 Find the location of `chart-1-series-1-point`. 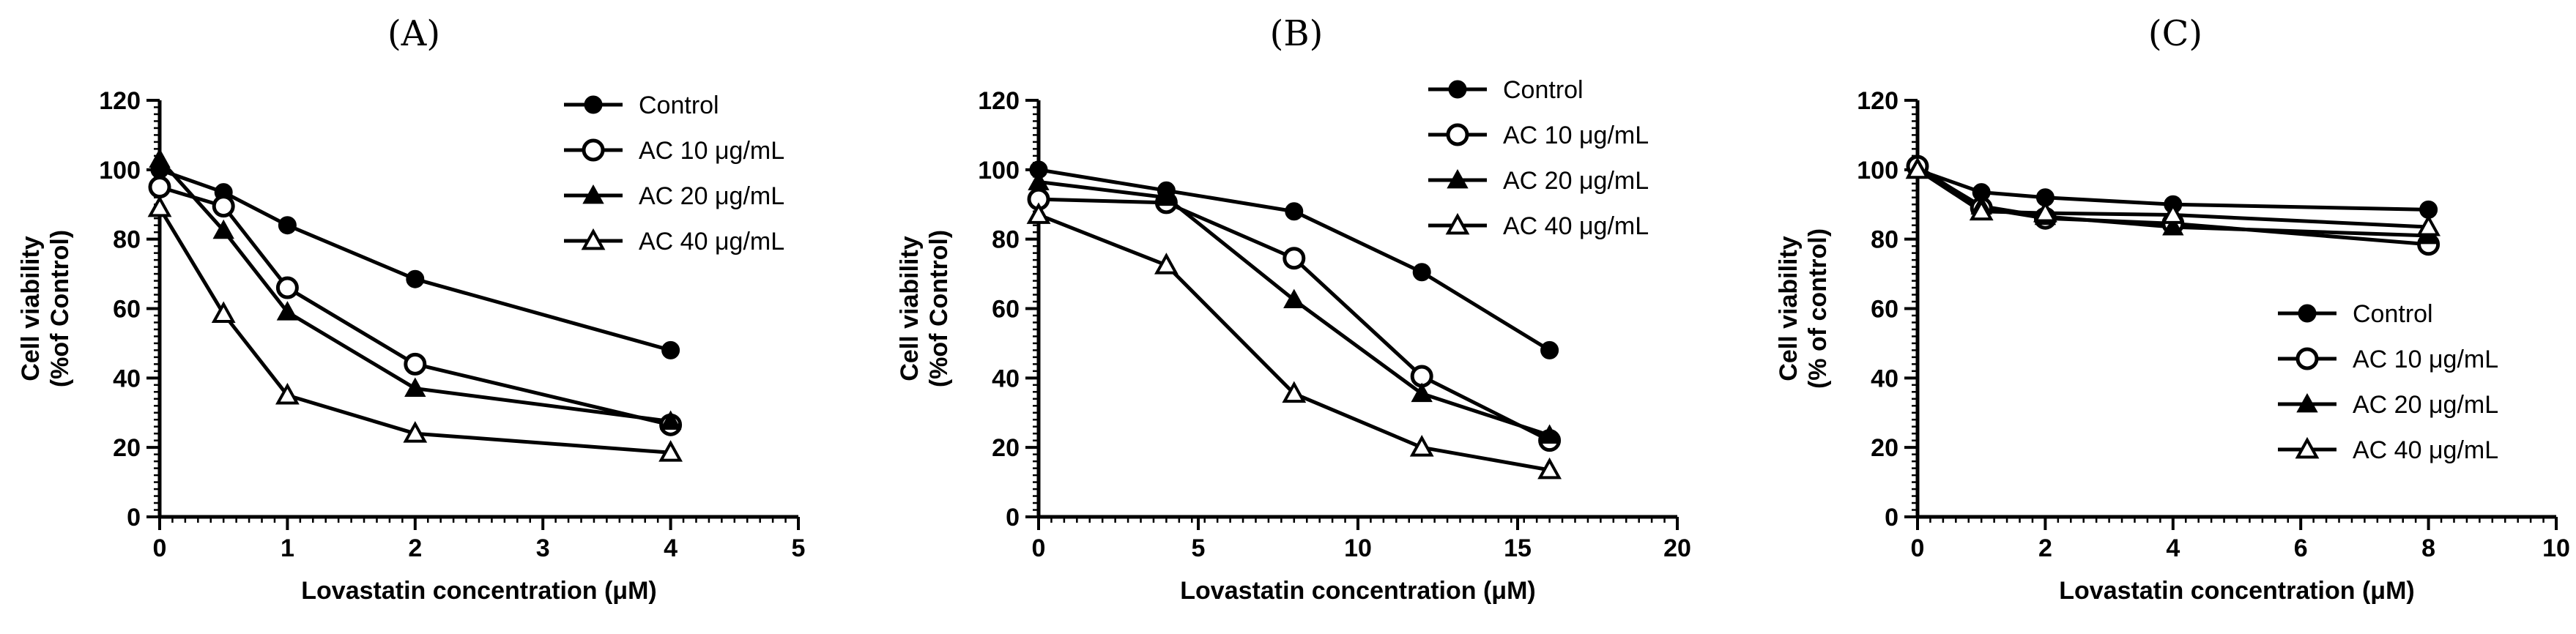

chart-1-series-1-point is located at coordinates (1294, 258).